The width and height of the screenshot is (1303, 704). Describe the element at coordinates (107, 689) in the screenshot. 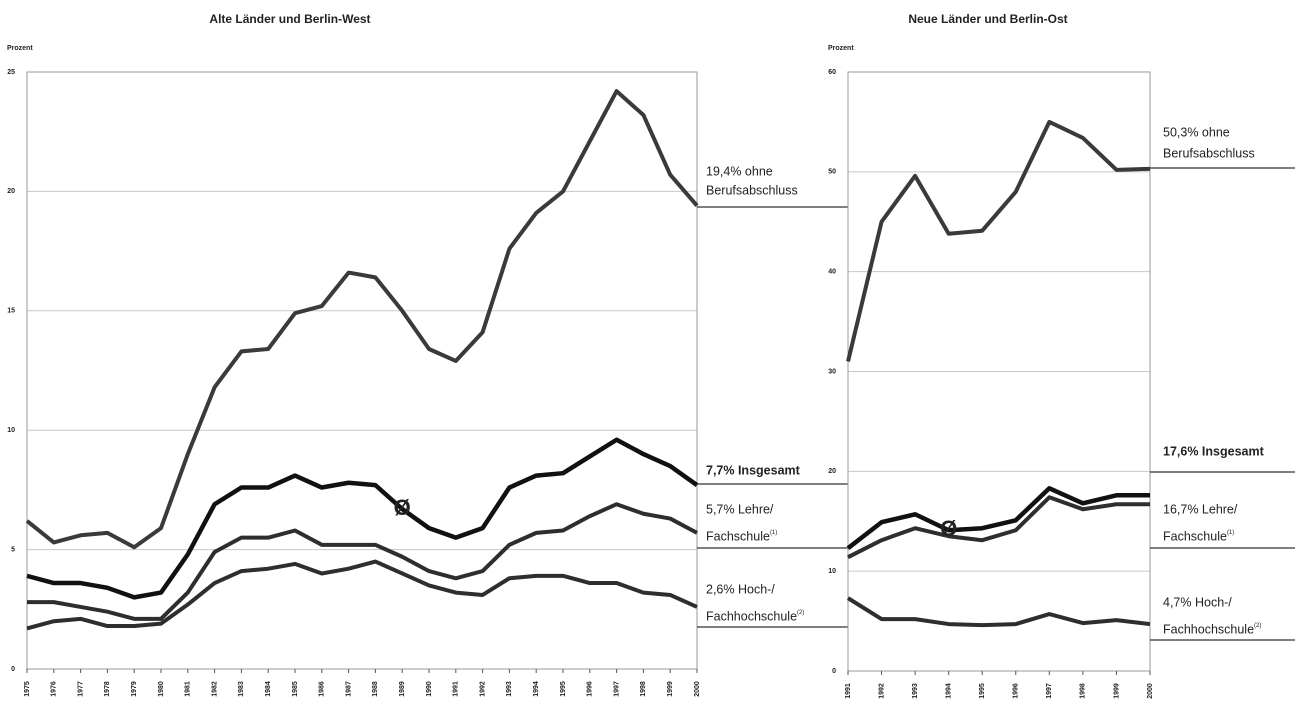

I see `x-tick-label: 1978` at that location.